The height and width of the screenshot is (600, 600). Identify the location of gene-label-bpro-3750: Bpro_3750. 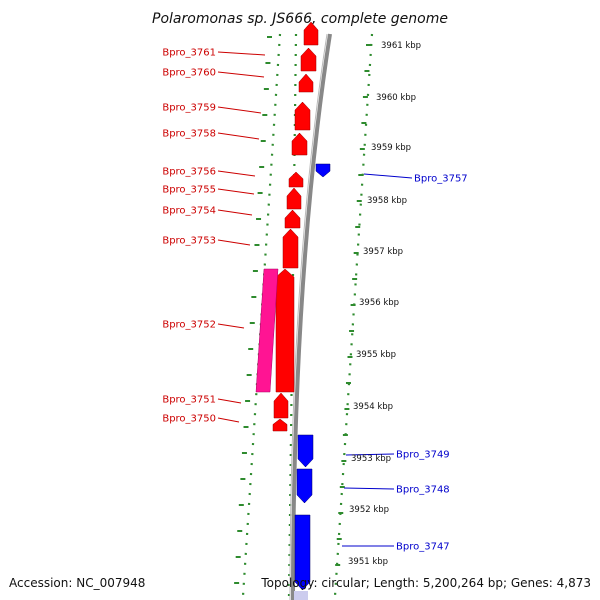
(189, 419).